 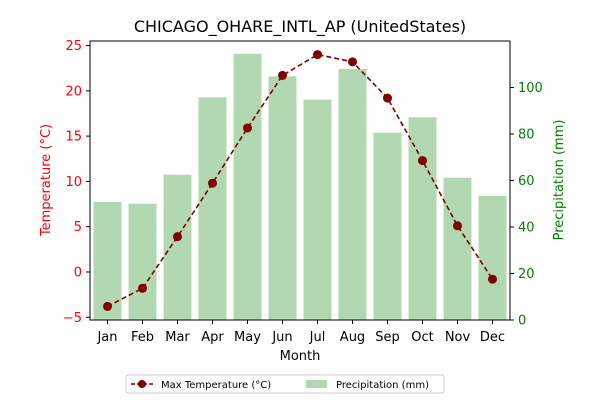 I want to click on right-tick-label: 40, so click(x=526, y=228).